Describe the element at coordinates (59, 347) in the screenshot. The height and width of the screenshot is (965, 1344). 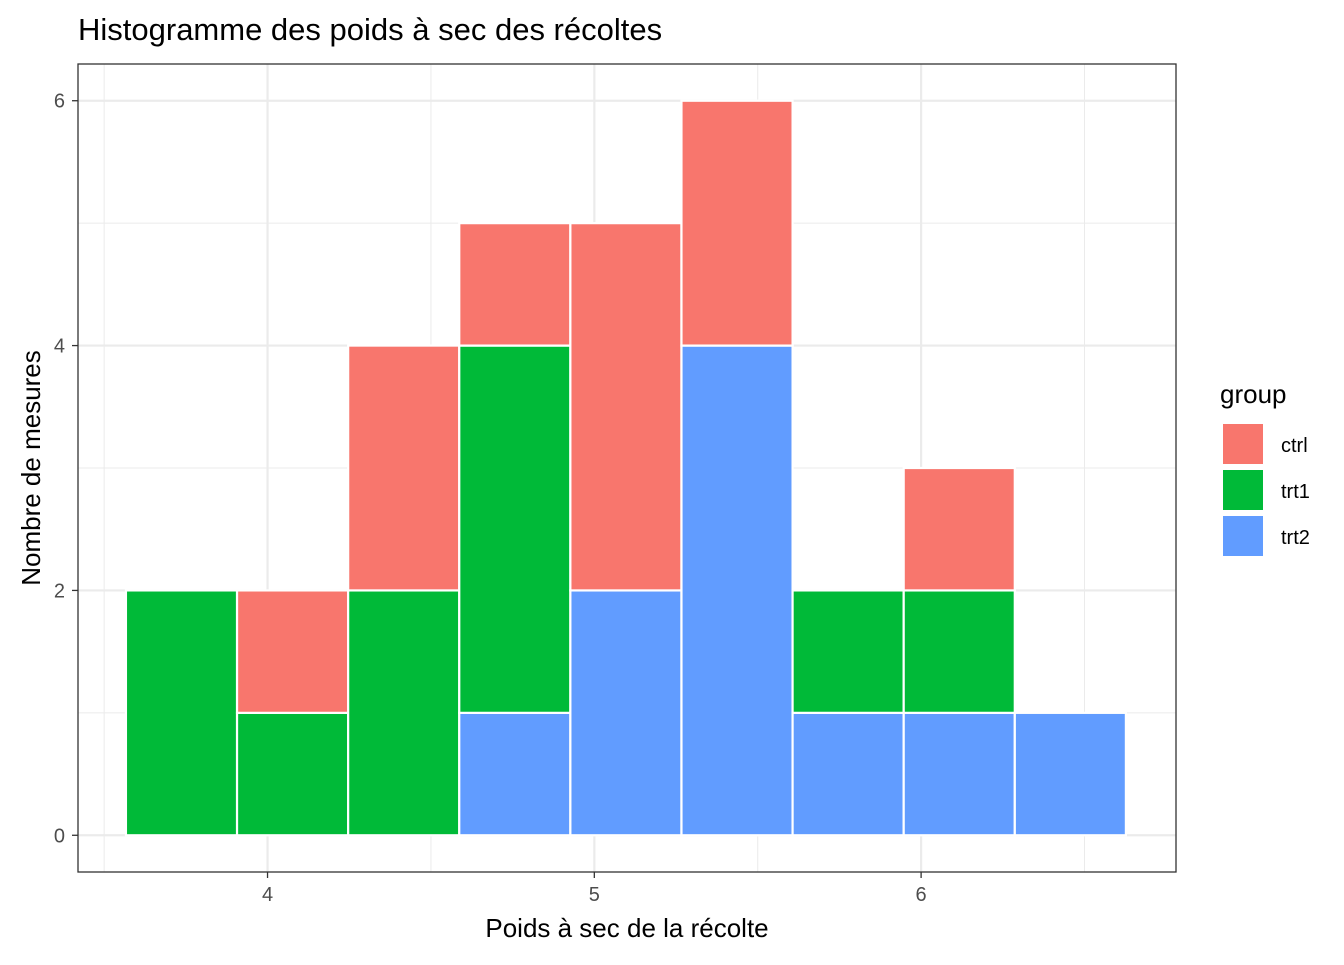
I see `y-tick-label-2: 4` at that location.